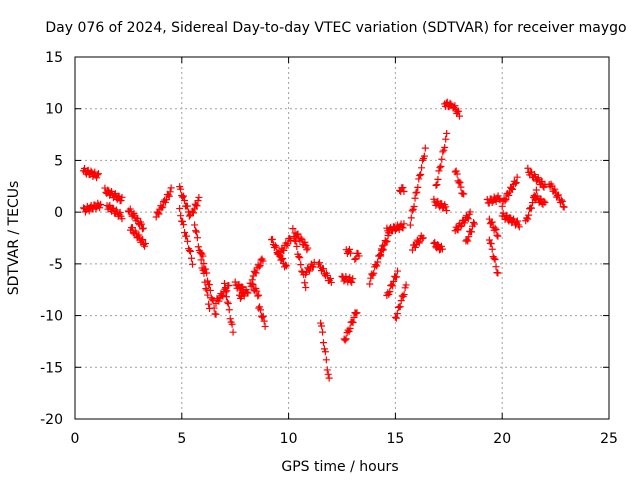 The width and height of the screenshot is (640, 480). What do you see at coordinates (51, 420) in the screenshot?
I see `y-tick-label: -20` at bounding box center [51, 420].